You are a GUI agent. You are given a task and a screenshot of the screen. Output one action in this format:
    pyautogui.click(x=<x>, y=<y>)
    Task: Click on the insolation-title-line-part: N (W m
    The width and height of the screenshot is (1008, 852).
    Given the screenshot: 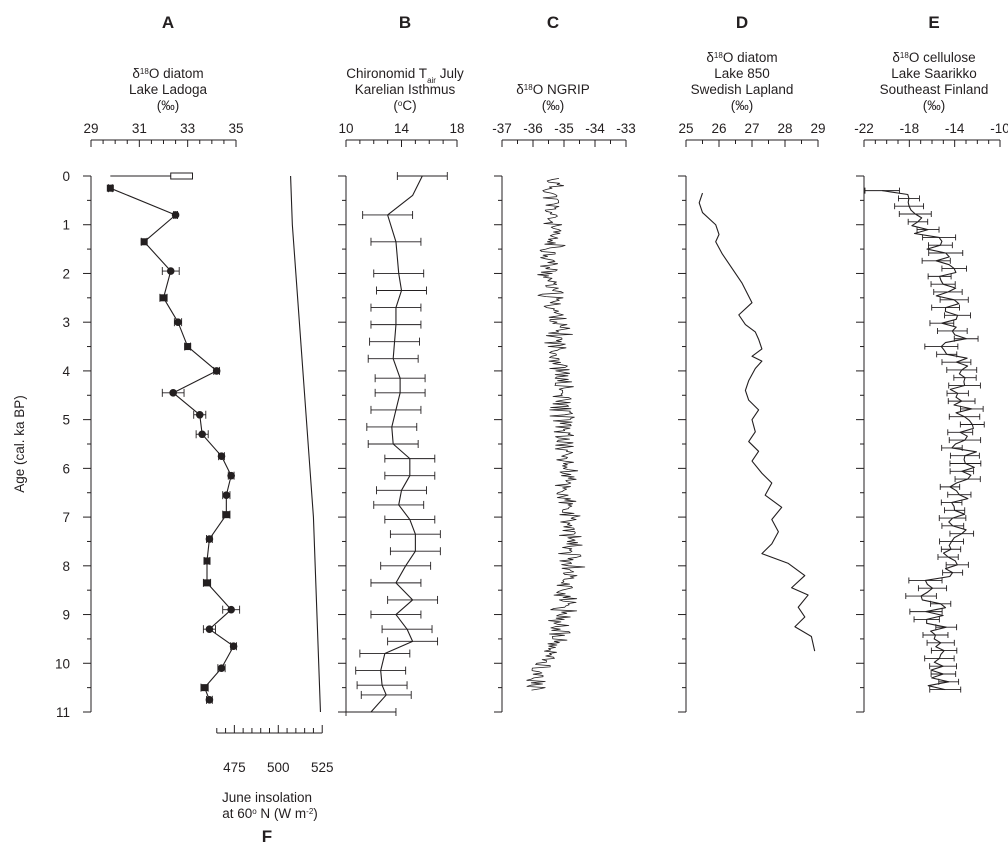 What is the action you would take?
    pyautogui.click(x=282, y=813)
    